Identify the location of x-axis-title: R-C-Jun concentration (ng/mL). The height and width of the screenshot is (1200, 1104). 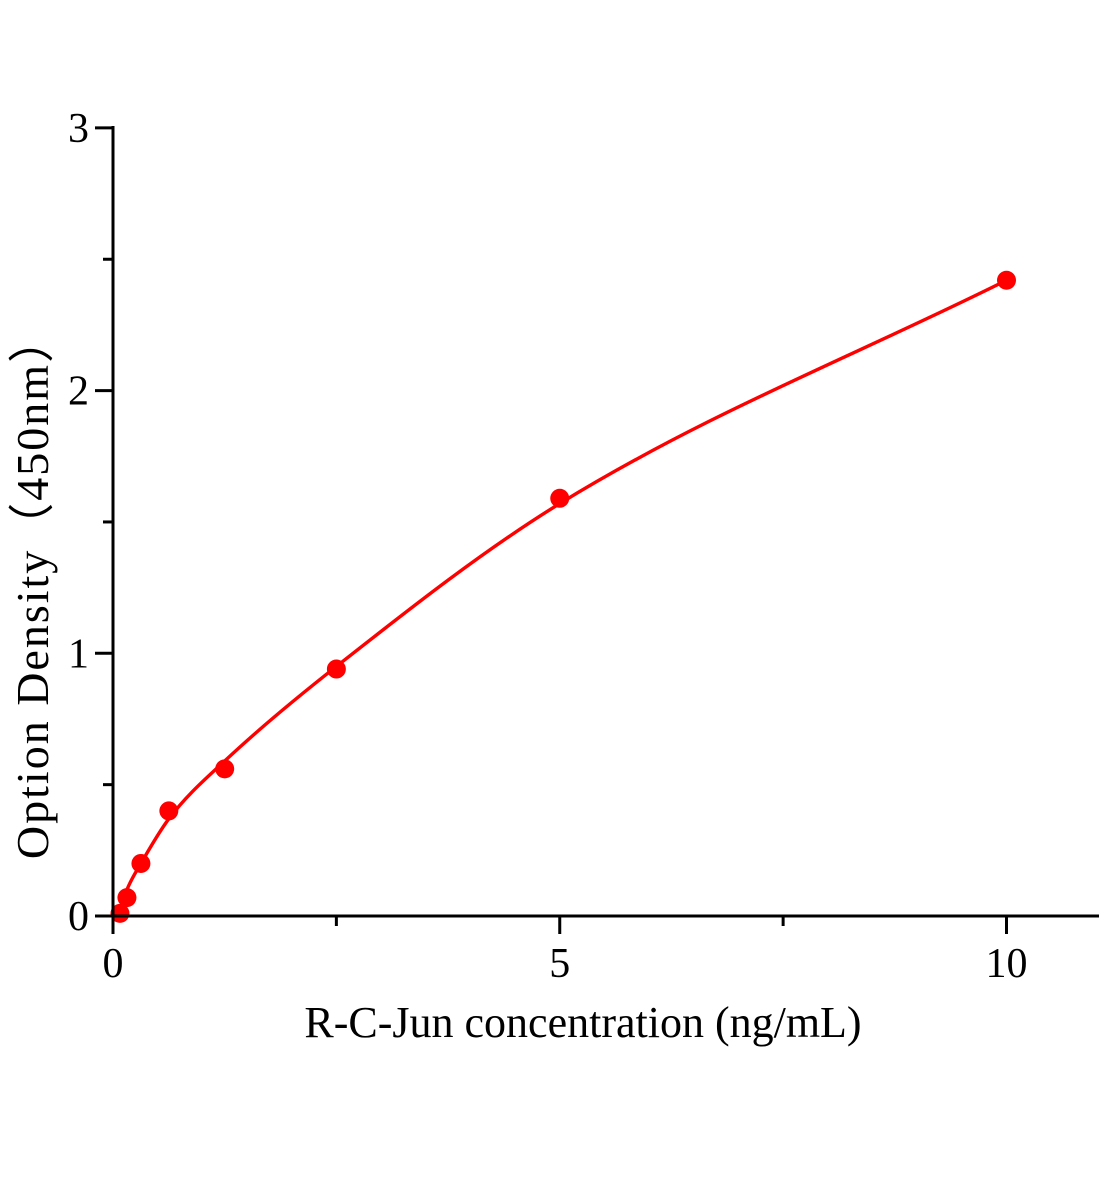
(582, 1022).